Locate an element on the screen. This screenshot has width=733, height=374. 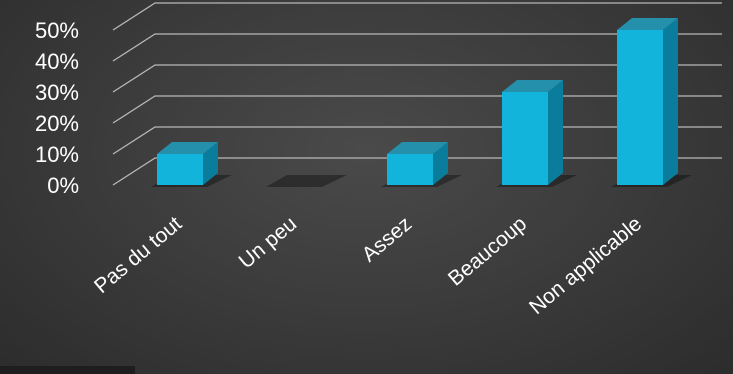
y-tick-label: 20% is located at coordinates (57, 123).